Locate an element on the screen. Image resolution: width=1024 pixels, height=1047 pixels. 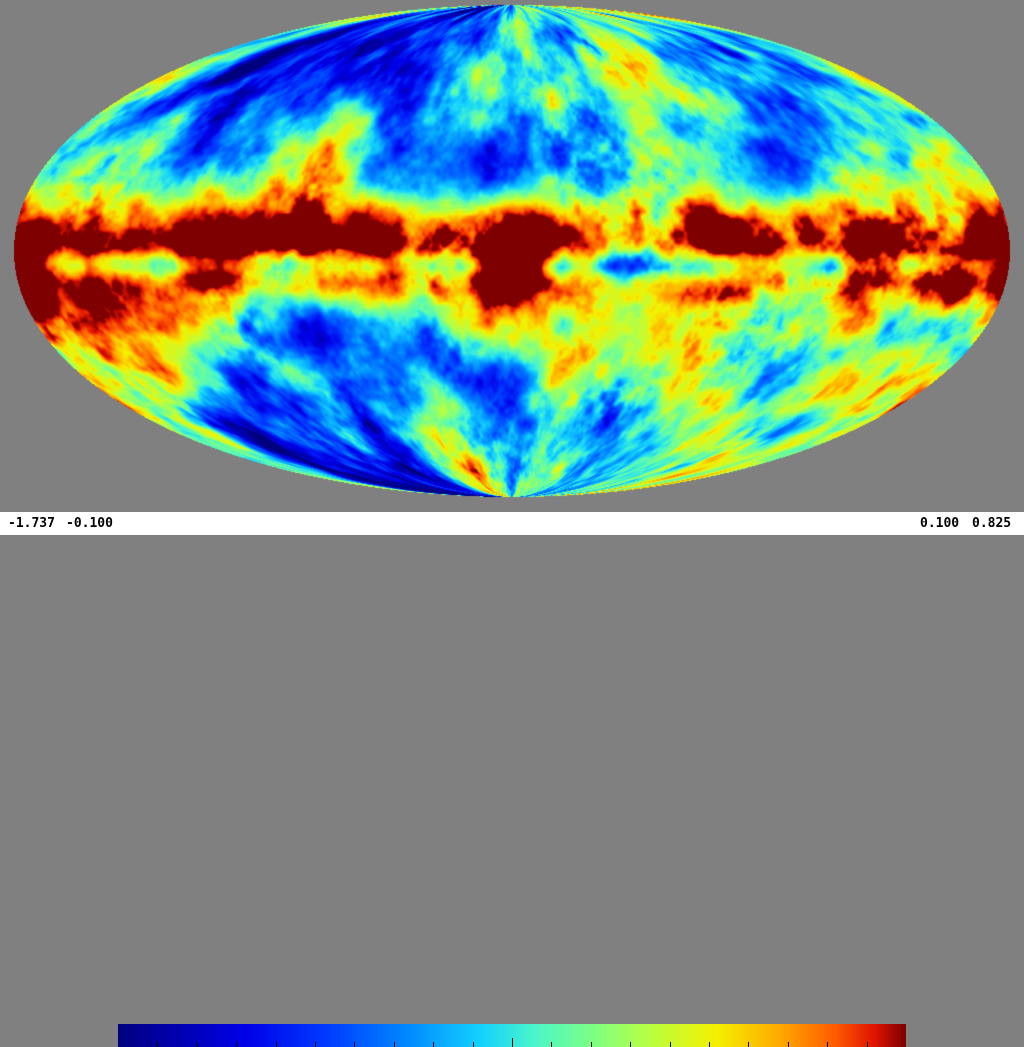
colorbar-gradient is located at coordinates (512, 1035).